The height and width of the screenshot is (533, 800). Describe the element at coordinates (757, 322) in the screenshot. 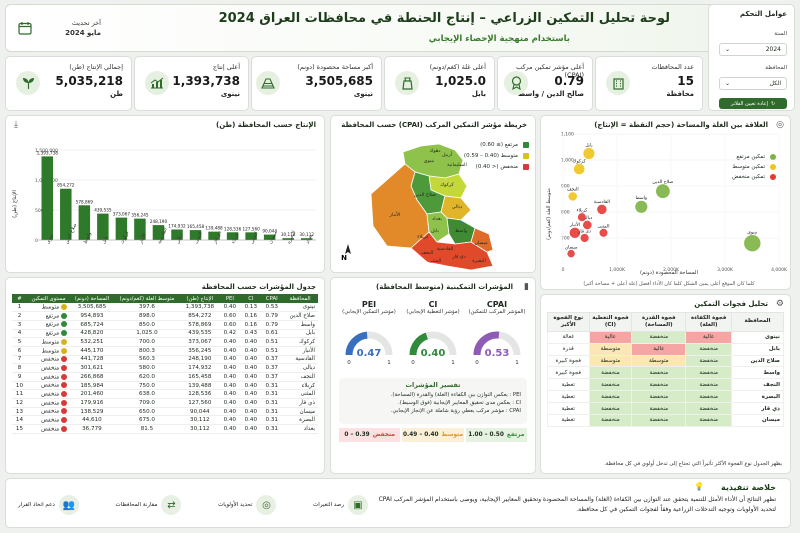

I see `gap-col-header: المحافظة` at that location.